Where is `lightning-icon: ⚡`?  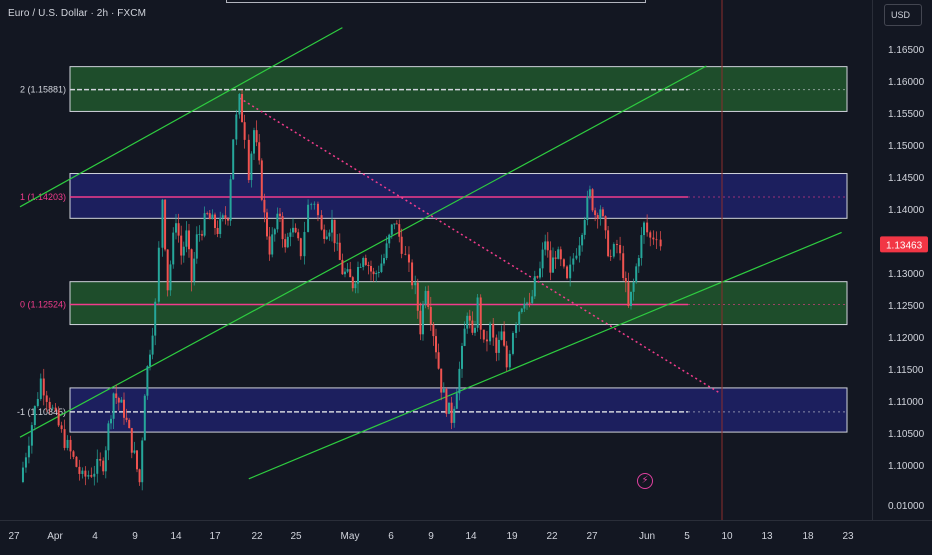 lightning-icon: ⚡ is located at coordinates (645, 481).